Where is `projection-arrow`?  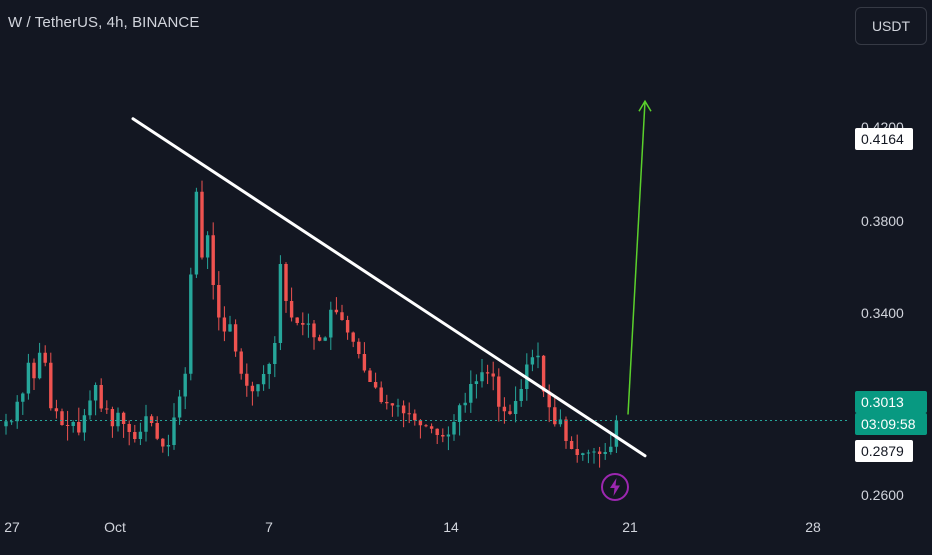 projection-arrow is located at coordinates (639, 257).